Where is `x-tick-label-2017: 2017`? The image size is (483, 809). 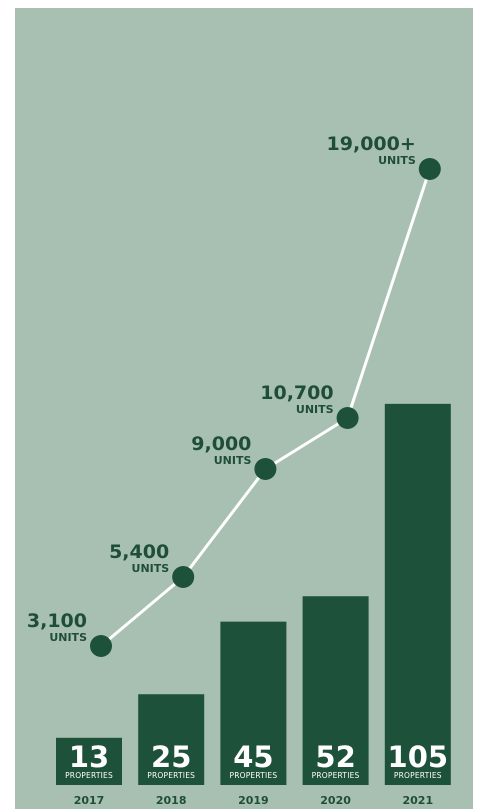 x-tick-label-2017: 2017 is located at coordinates (89, 800).